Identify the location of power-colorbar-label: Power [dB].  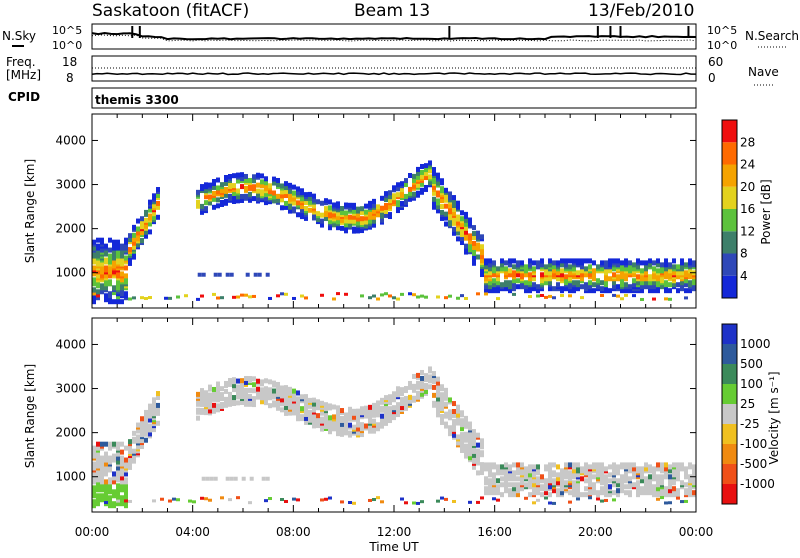
(766, 211).